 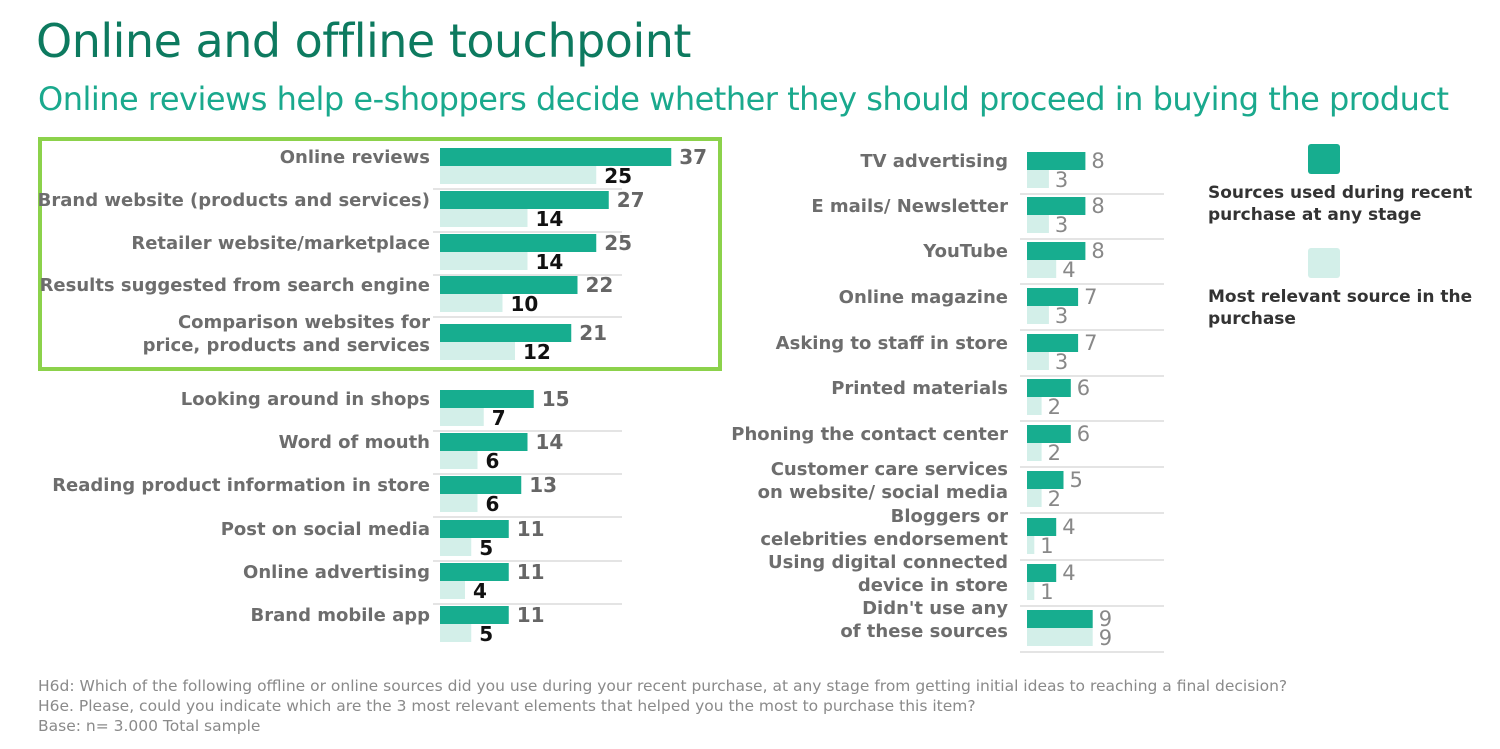 I want to click on footnote-base: Base: n= 3.000 Total sample, so click(x=149, y=726).